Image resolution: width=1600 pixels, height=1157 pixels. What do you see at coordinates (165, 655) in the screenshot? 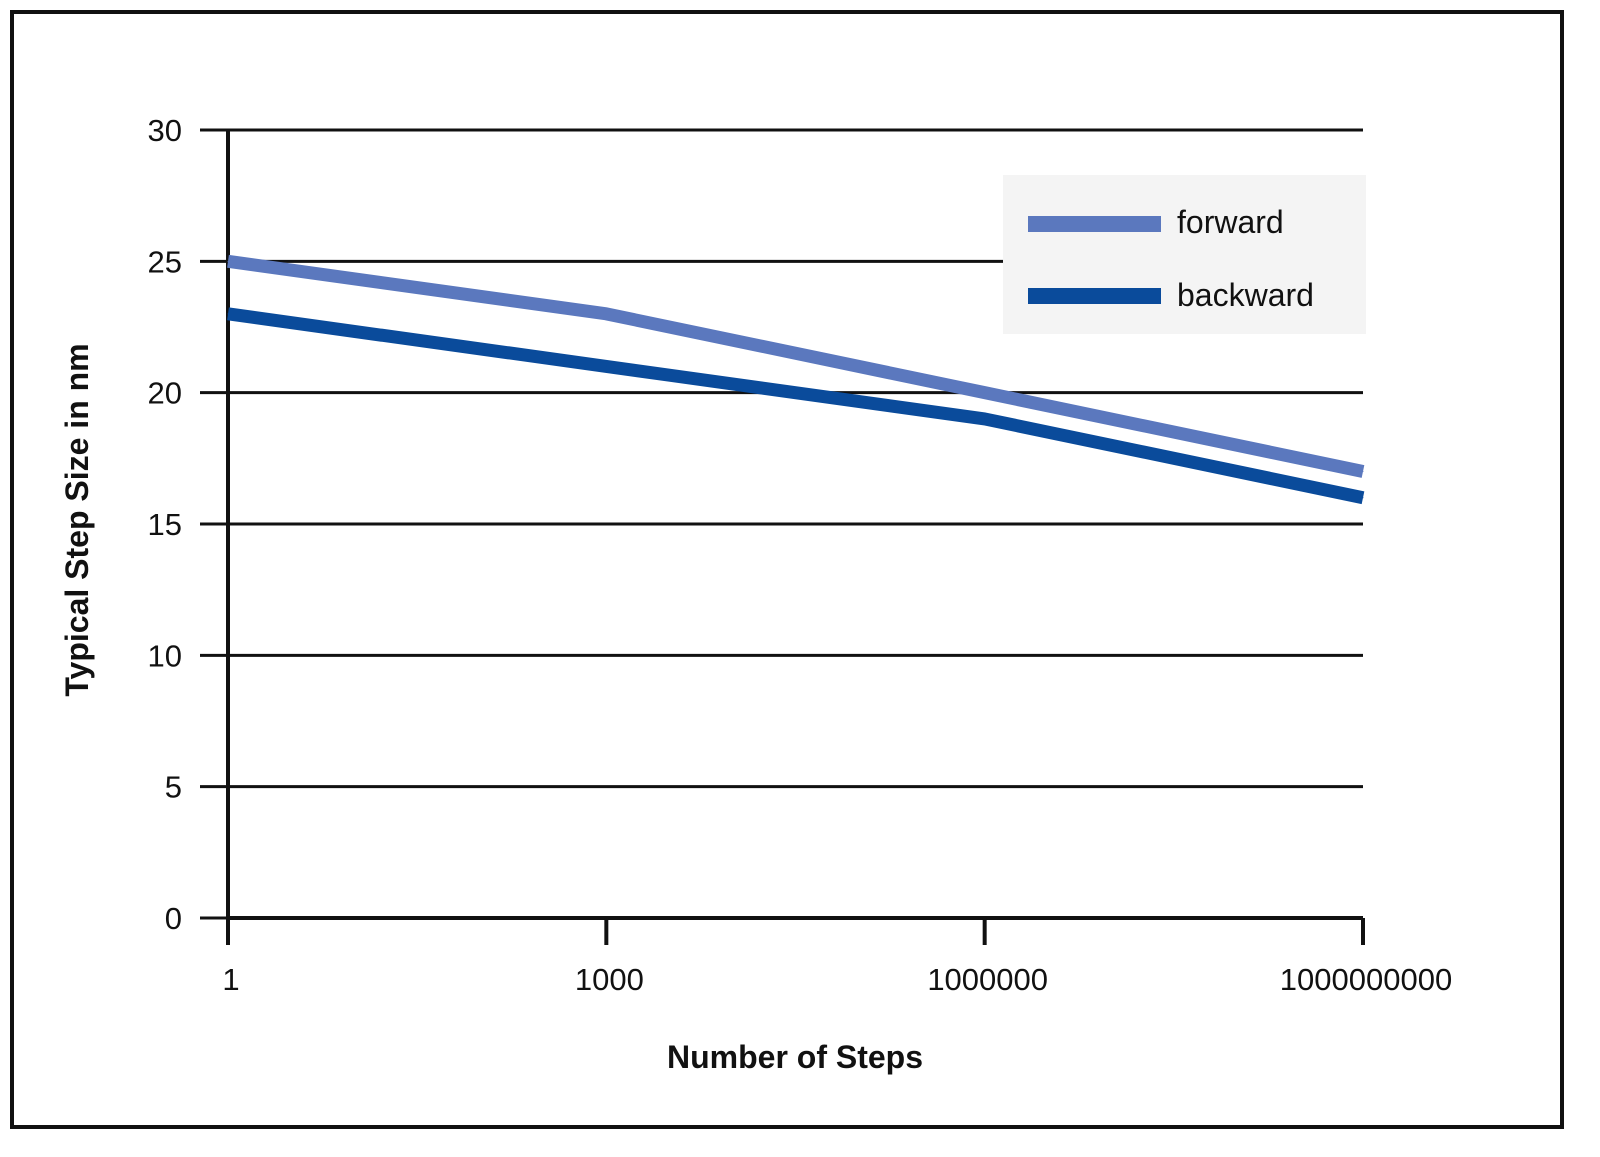
I see `y-tick-label: 10` at bounding box center [165, 655].